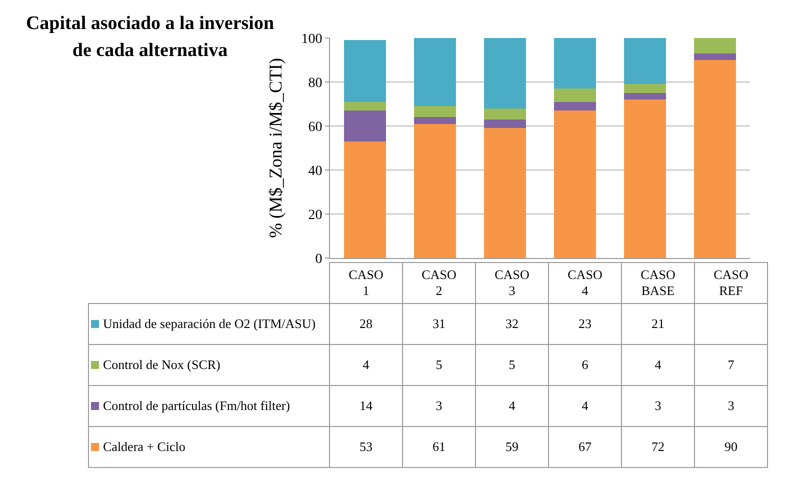 The height and width of the screenshot is (479, 785). I want to click on y-tick-label: 60, so click(315, 127).